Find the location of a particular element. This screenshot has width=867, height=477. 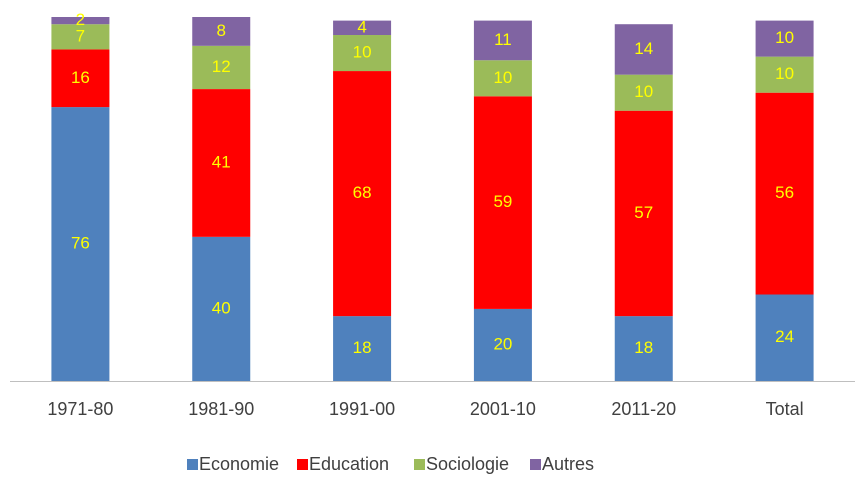

data-label: 20 is located at coordinates (502, 343).